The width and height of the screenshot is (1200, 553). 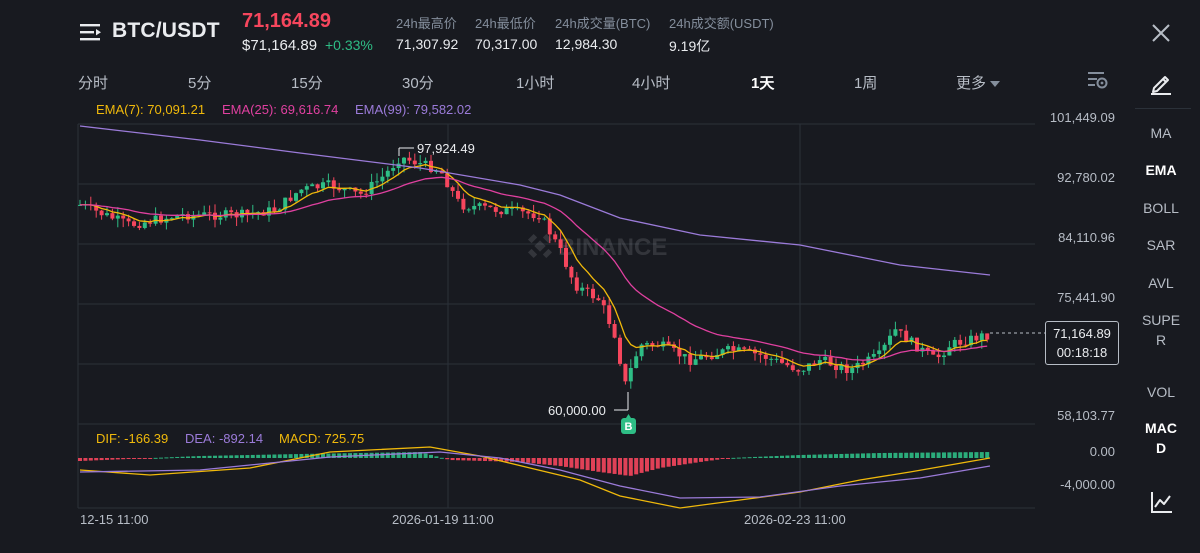 What do you see at coordinates (651, 83) in the screenshot?
I see `tab-4h: 4小时` at bounding box center [651, 83].